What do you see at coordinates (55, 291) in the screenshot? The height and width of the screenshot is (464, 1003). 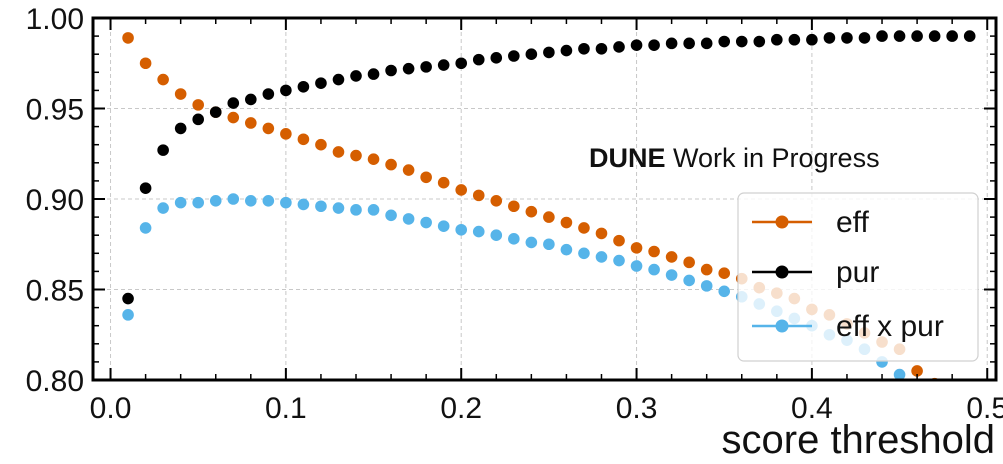 I see `y-tick-label: 0.85` at bounding box center [55, 291].